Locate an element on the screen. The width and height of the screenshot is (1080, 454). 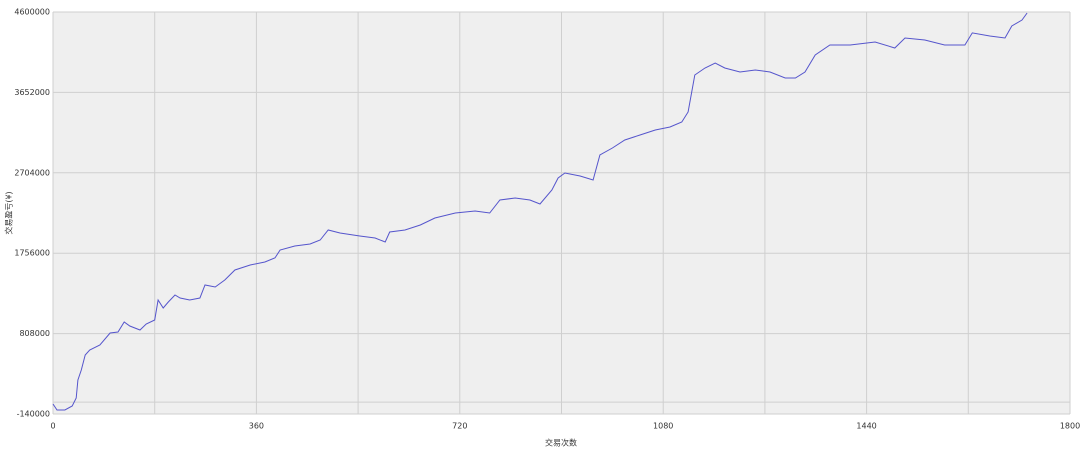
y-tick-label: 808000 is located at coordinates (34, 333).